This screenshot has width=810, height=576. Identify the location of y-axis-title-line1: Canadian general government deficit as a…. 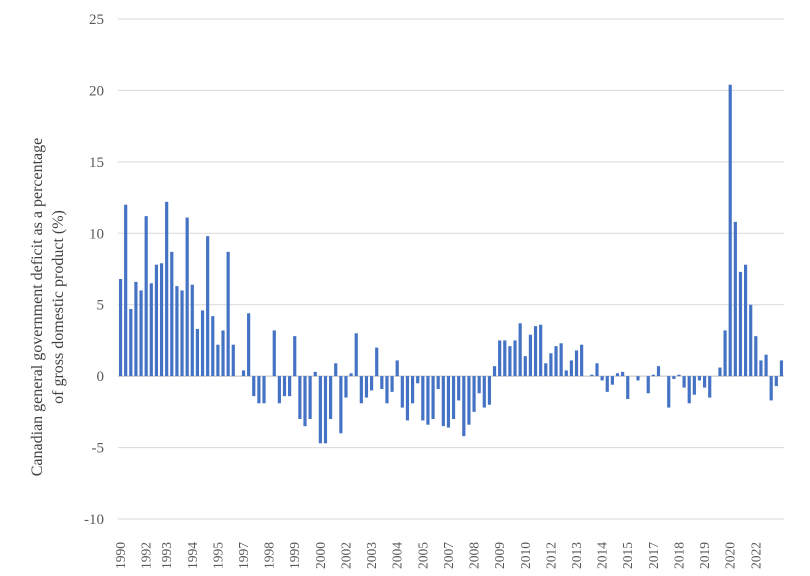
(37, 307).